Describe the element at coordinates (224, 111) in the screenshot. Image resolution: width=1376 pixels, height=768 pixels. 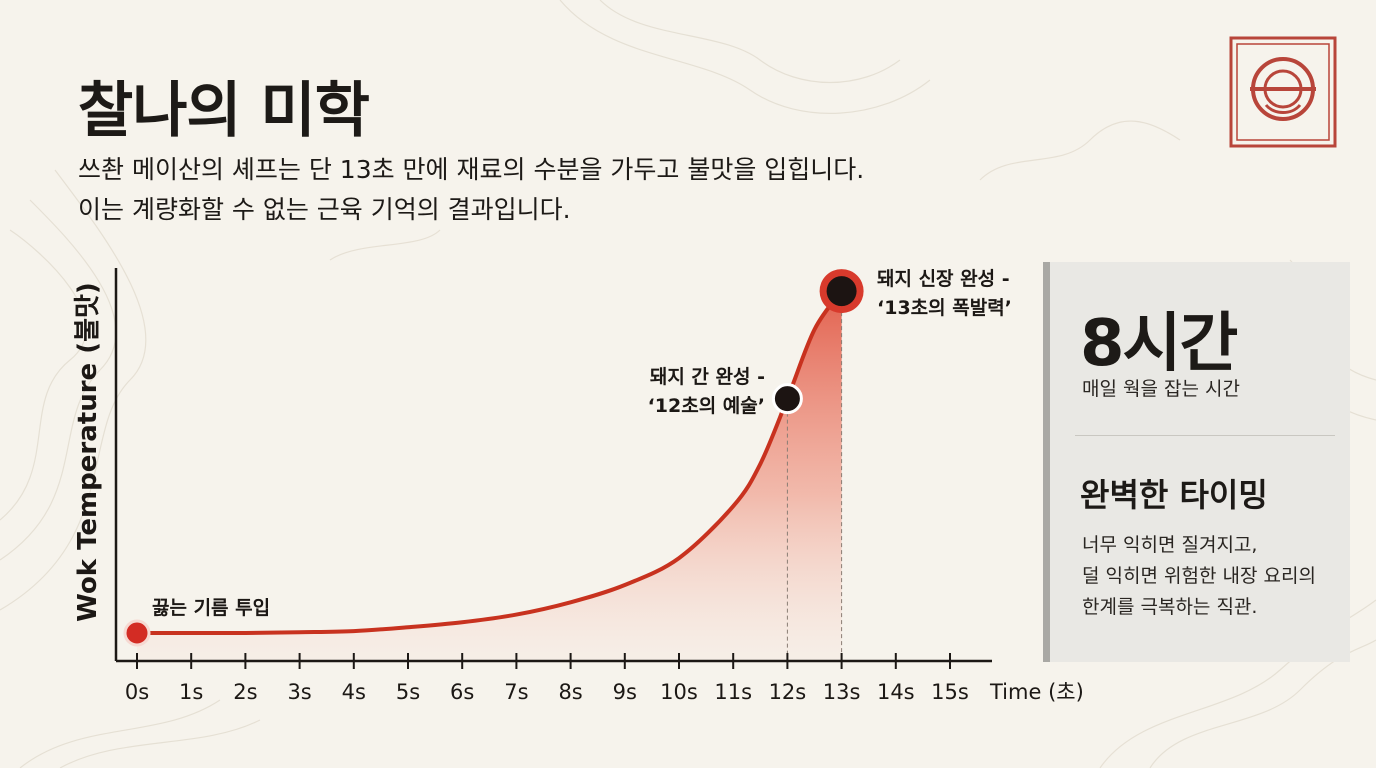
I see `page-title: 찰나의 미학` at that location.